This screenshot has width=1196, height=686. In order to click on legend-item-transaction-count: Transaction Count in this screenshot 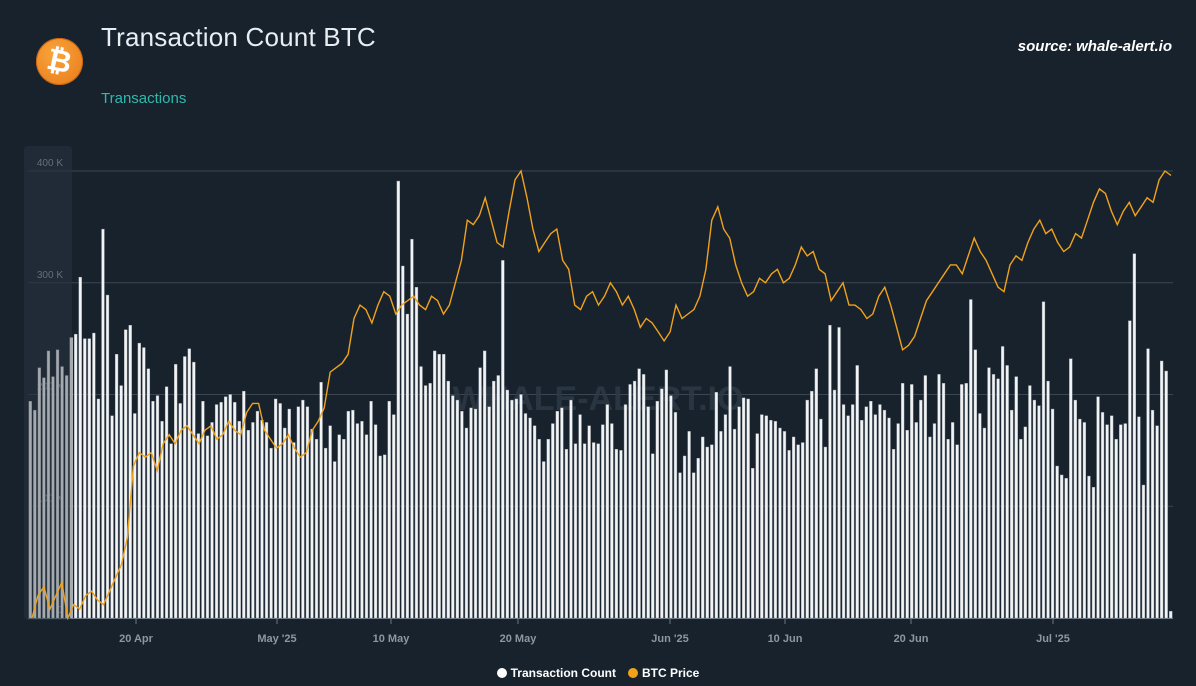, I will do `click(556, 673)`.